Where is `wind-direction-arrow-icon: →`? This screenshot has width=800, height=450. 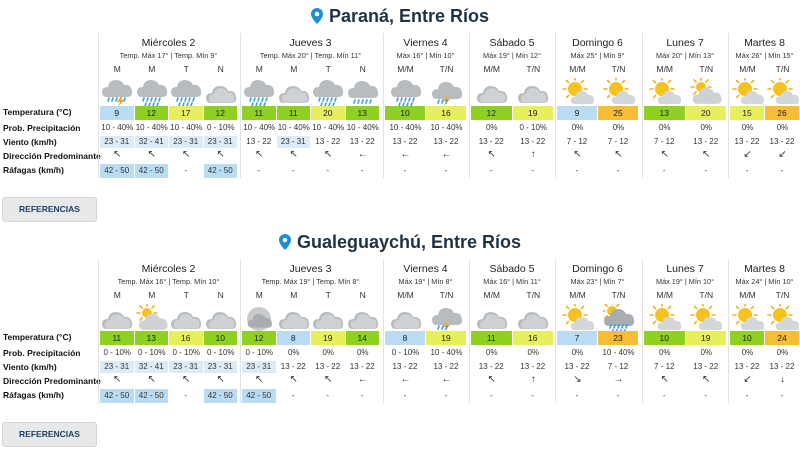 wind-direction-arrow-icon: → is located at coordinates (618, 379).